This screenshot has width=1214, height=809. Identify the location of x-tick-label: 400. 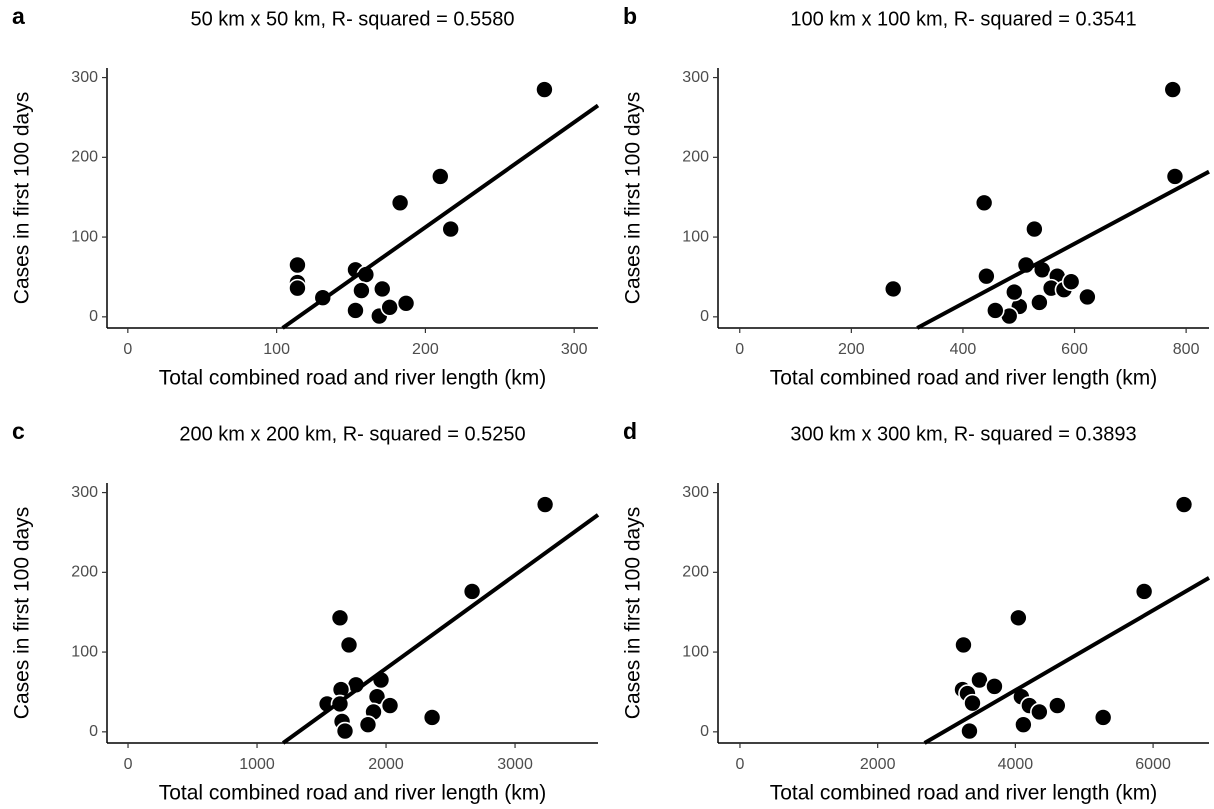
(963, 349).